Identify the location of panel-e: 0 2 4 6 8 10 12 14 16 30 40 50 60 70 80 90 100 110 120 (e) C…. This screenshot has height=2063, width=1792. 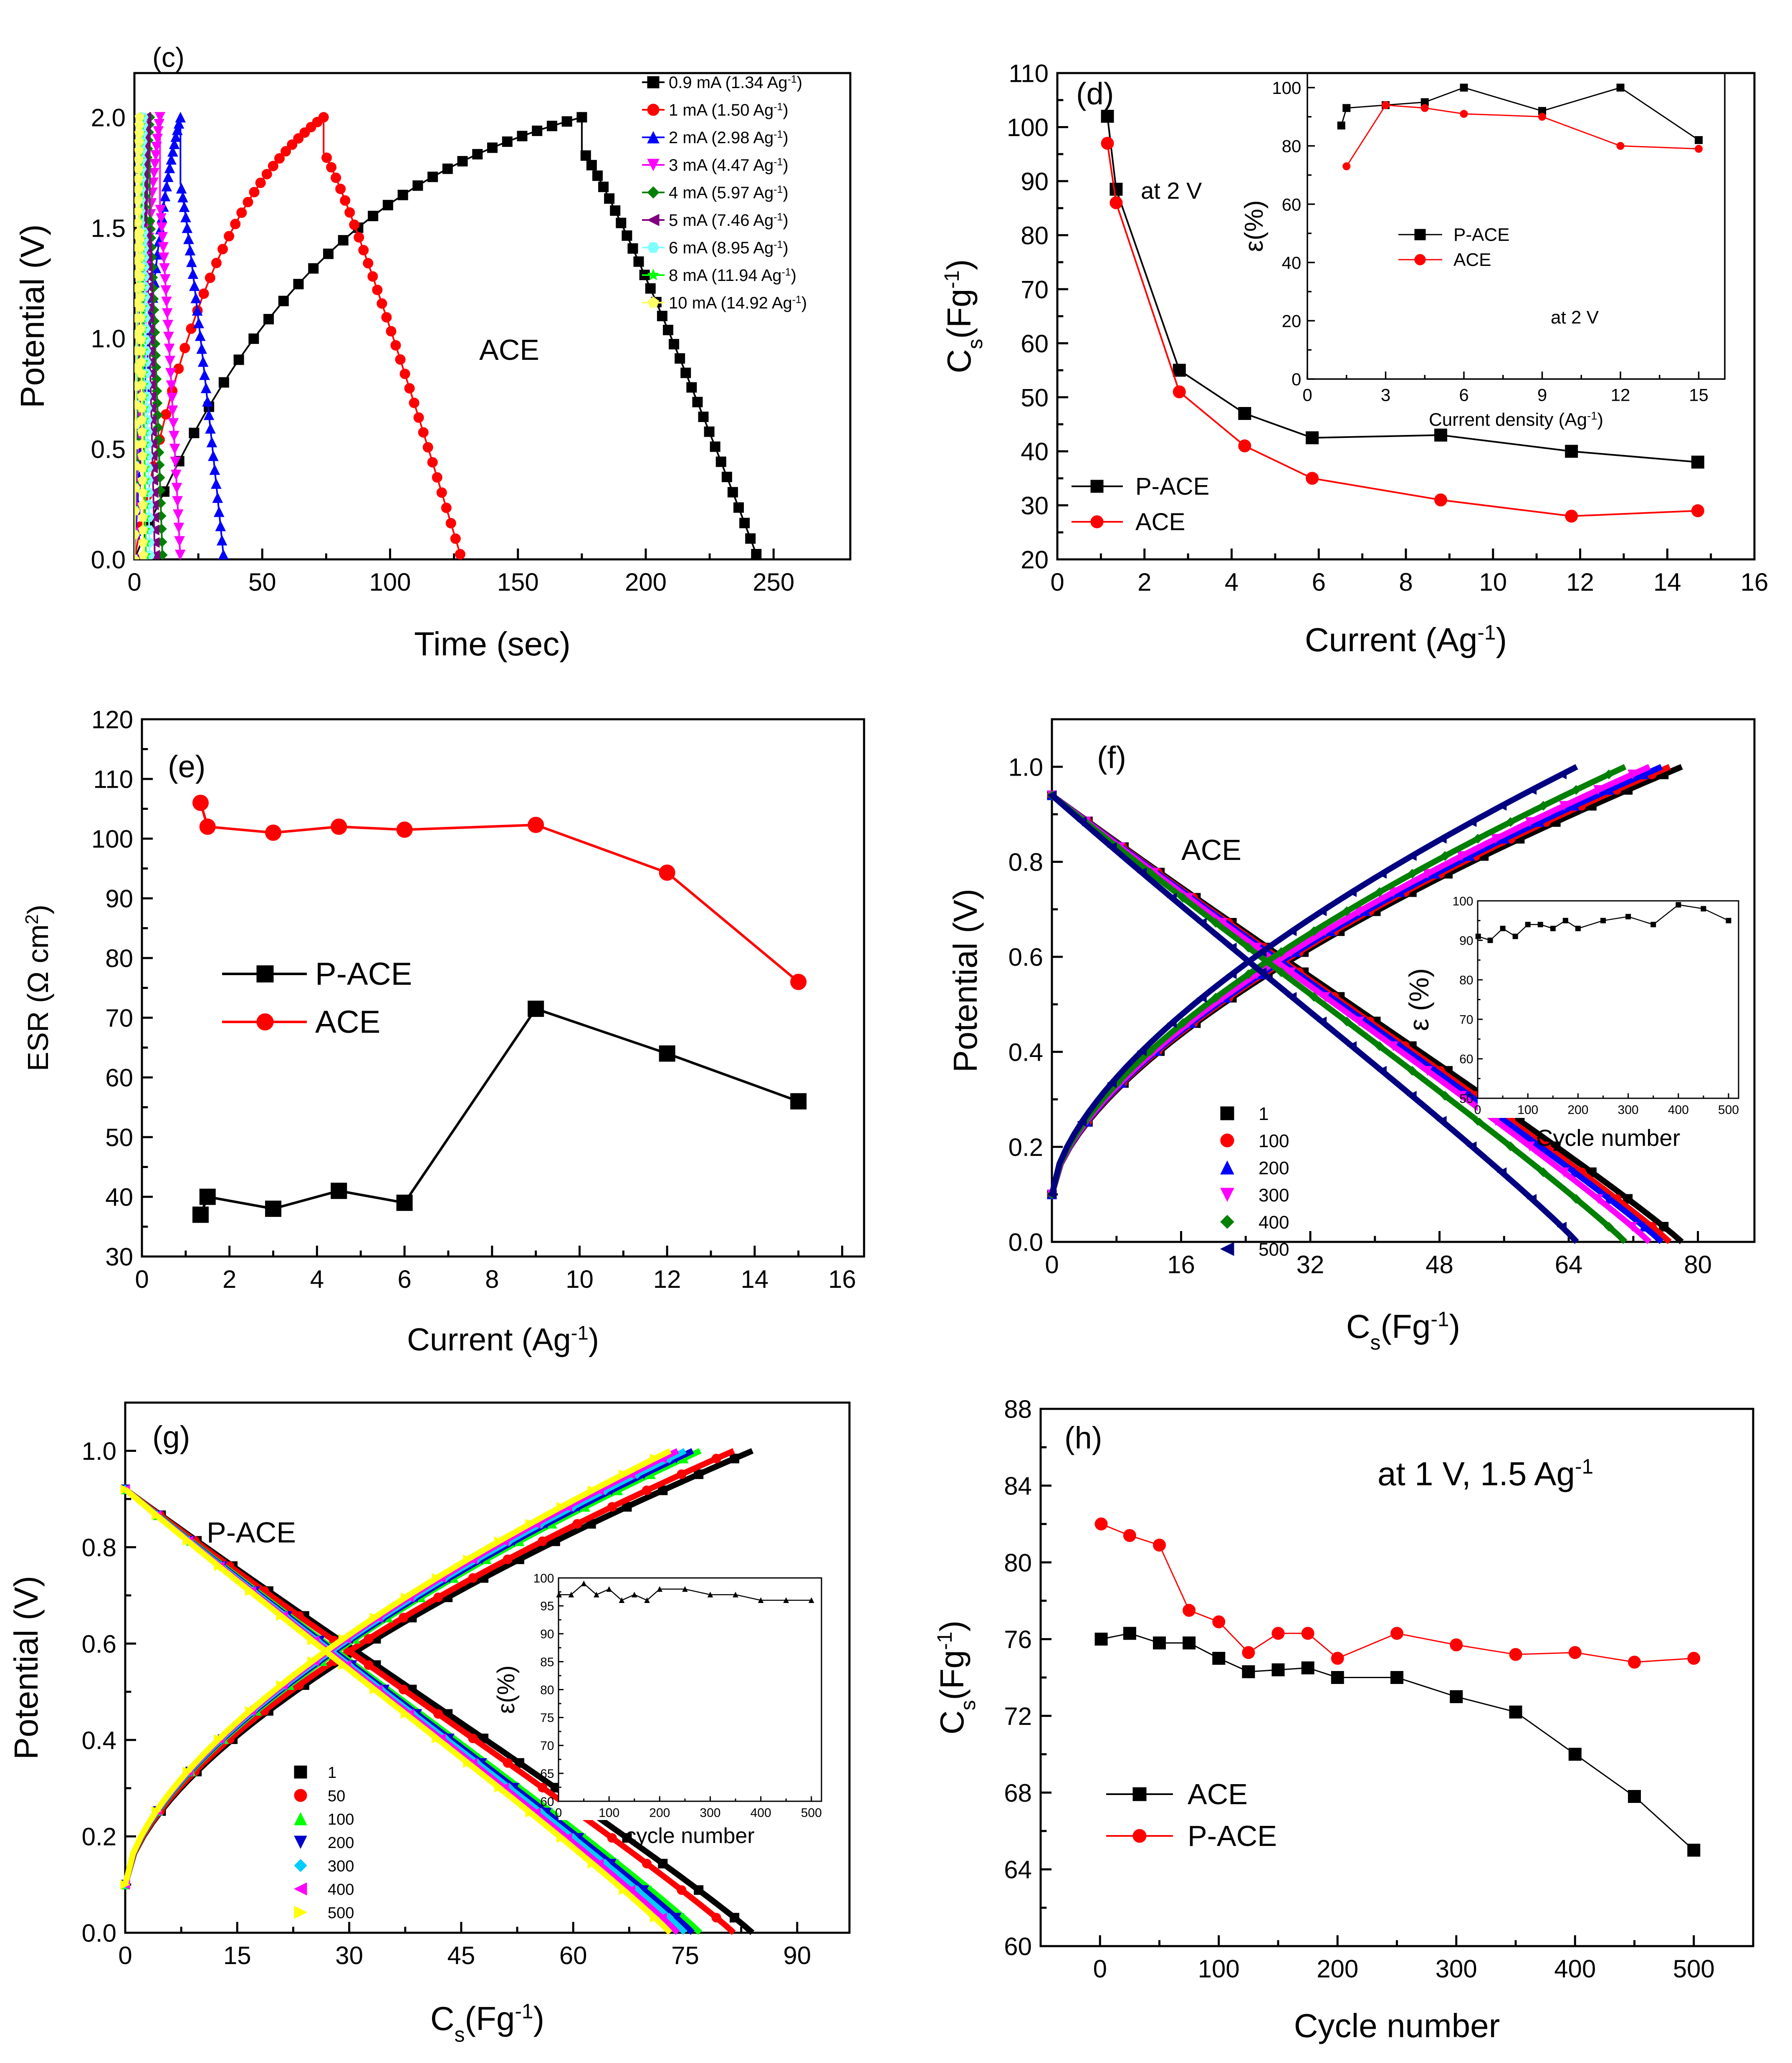
(444, 1032).